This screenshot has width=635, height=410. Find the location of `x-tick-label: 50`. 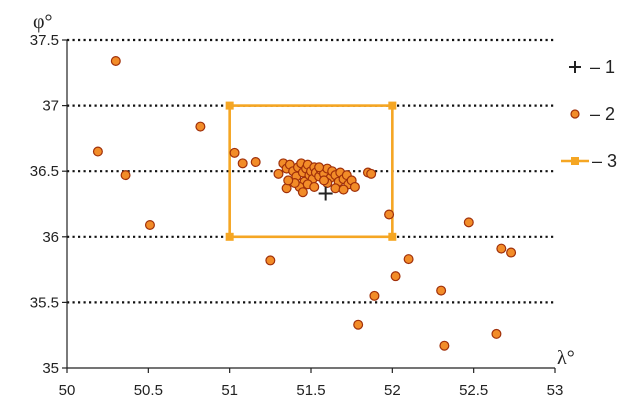

x-tick-label: 50 is located at coordinates (67, 390).